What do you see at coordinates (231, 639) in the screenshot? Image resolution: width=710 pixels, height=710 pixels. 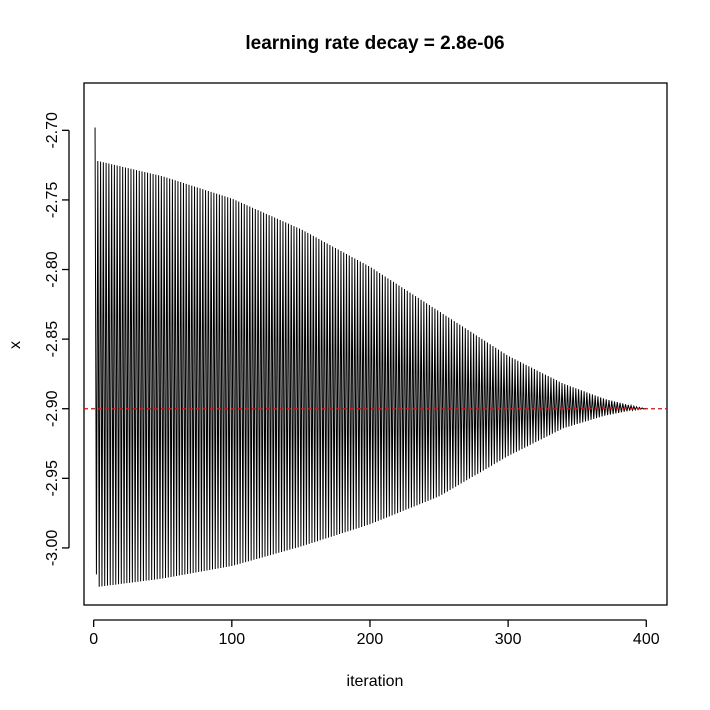 I see `x-tick-label: 100` at bounding box center [231, 639].